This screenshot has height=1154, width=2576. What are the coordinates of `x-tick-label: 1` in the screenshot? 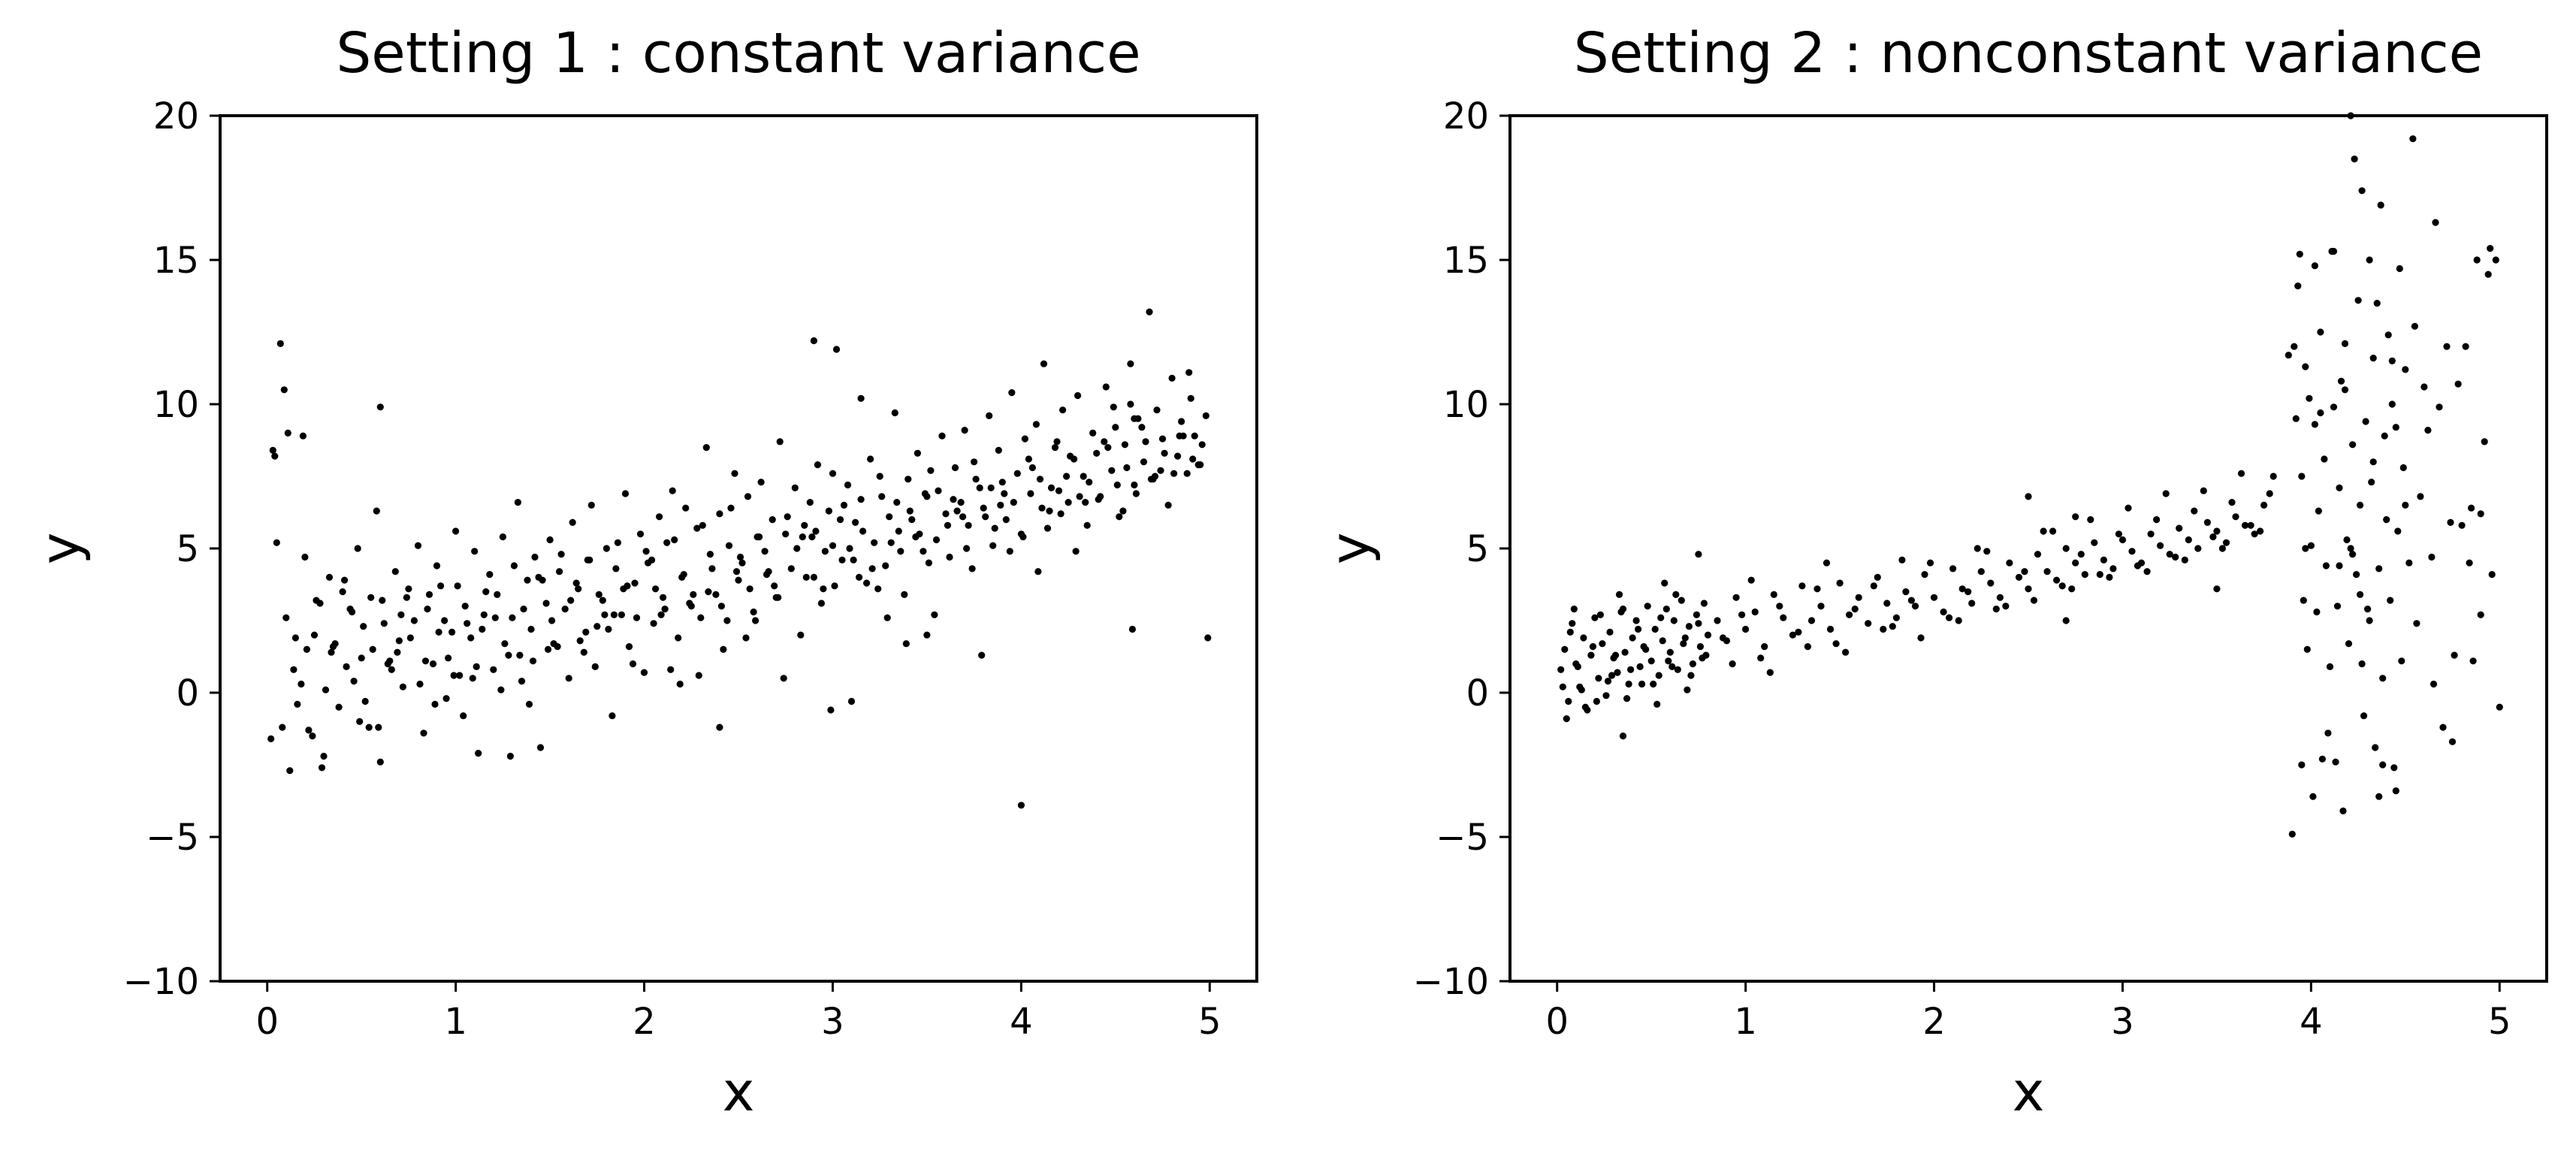 It's located at (455, 1022).